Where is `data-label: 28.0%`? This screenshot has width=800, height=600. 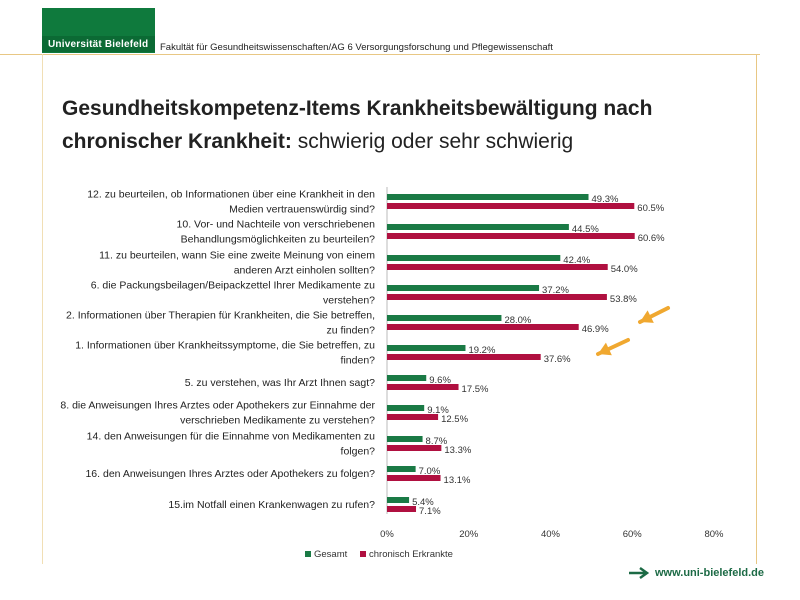
data-label: 28.0% is located at coordinates (517, 320).